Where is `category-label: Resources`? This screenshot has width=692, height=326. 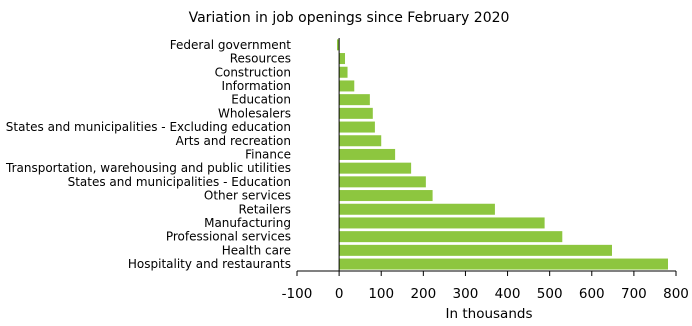 category-label: Resources is located at coordinates (260, 59).